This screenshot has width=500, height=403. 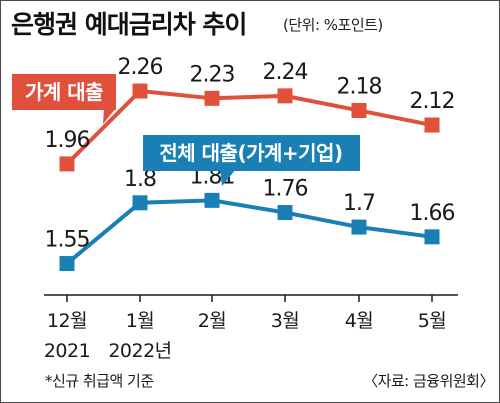 I want to click on source-note: 〈자료: 금융위원회〉, so click(x=428, y=381).